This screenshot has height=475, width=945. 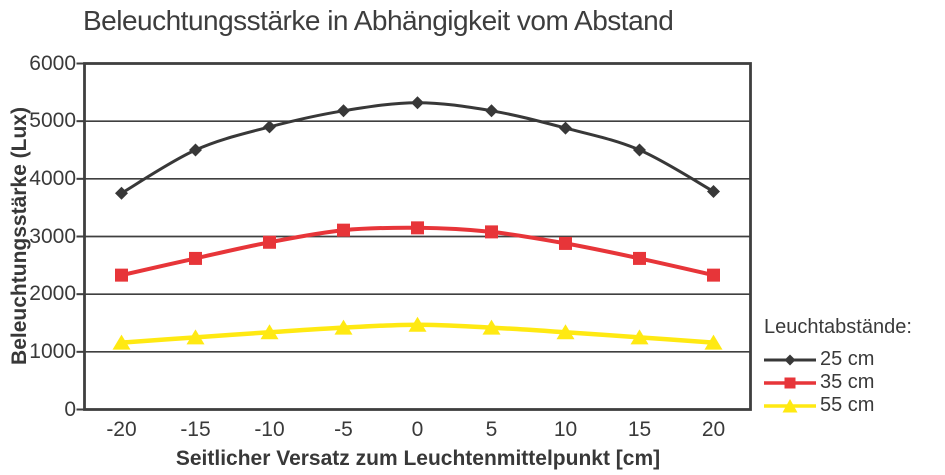 I want to click on y-tick-label: 0, so click(x=70, y=409).